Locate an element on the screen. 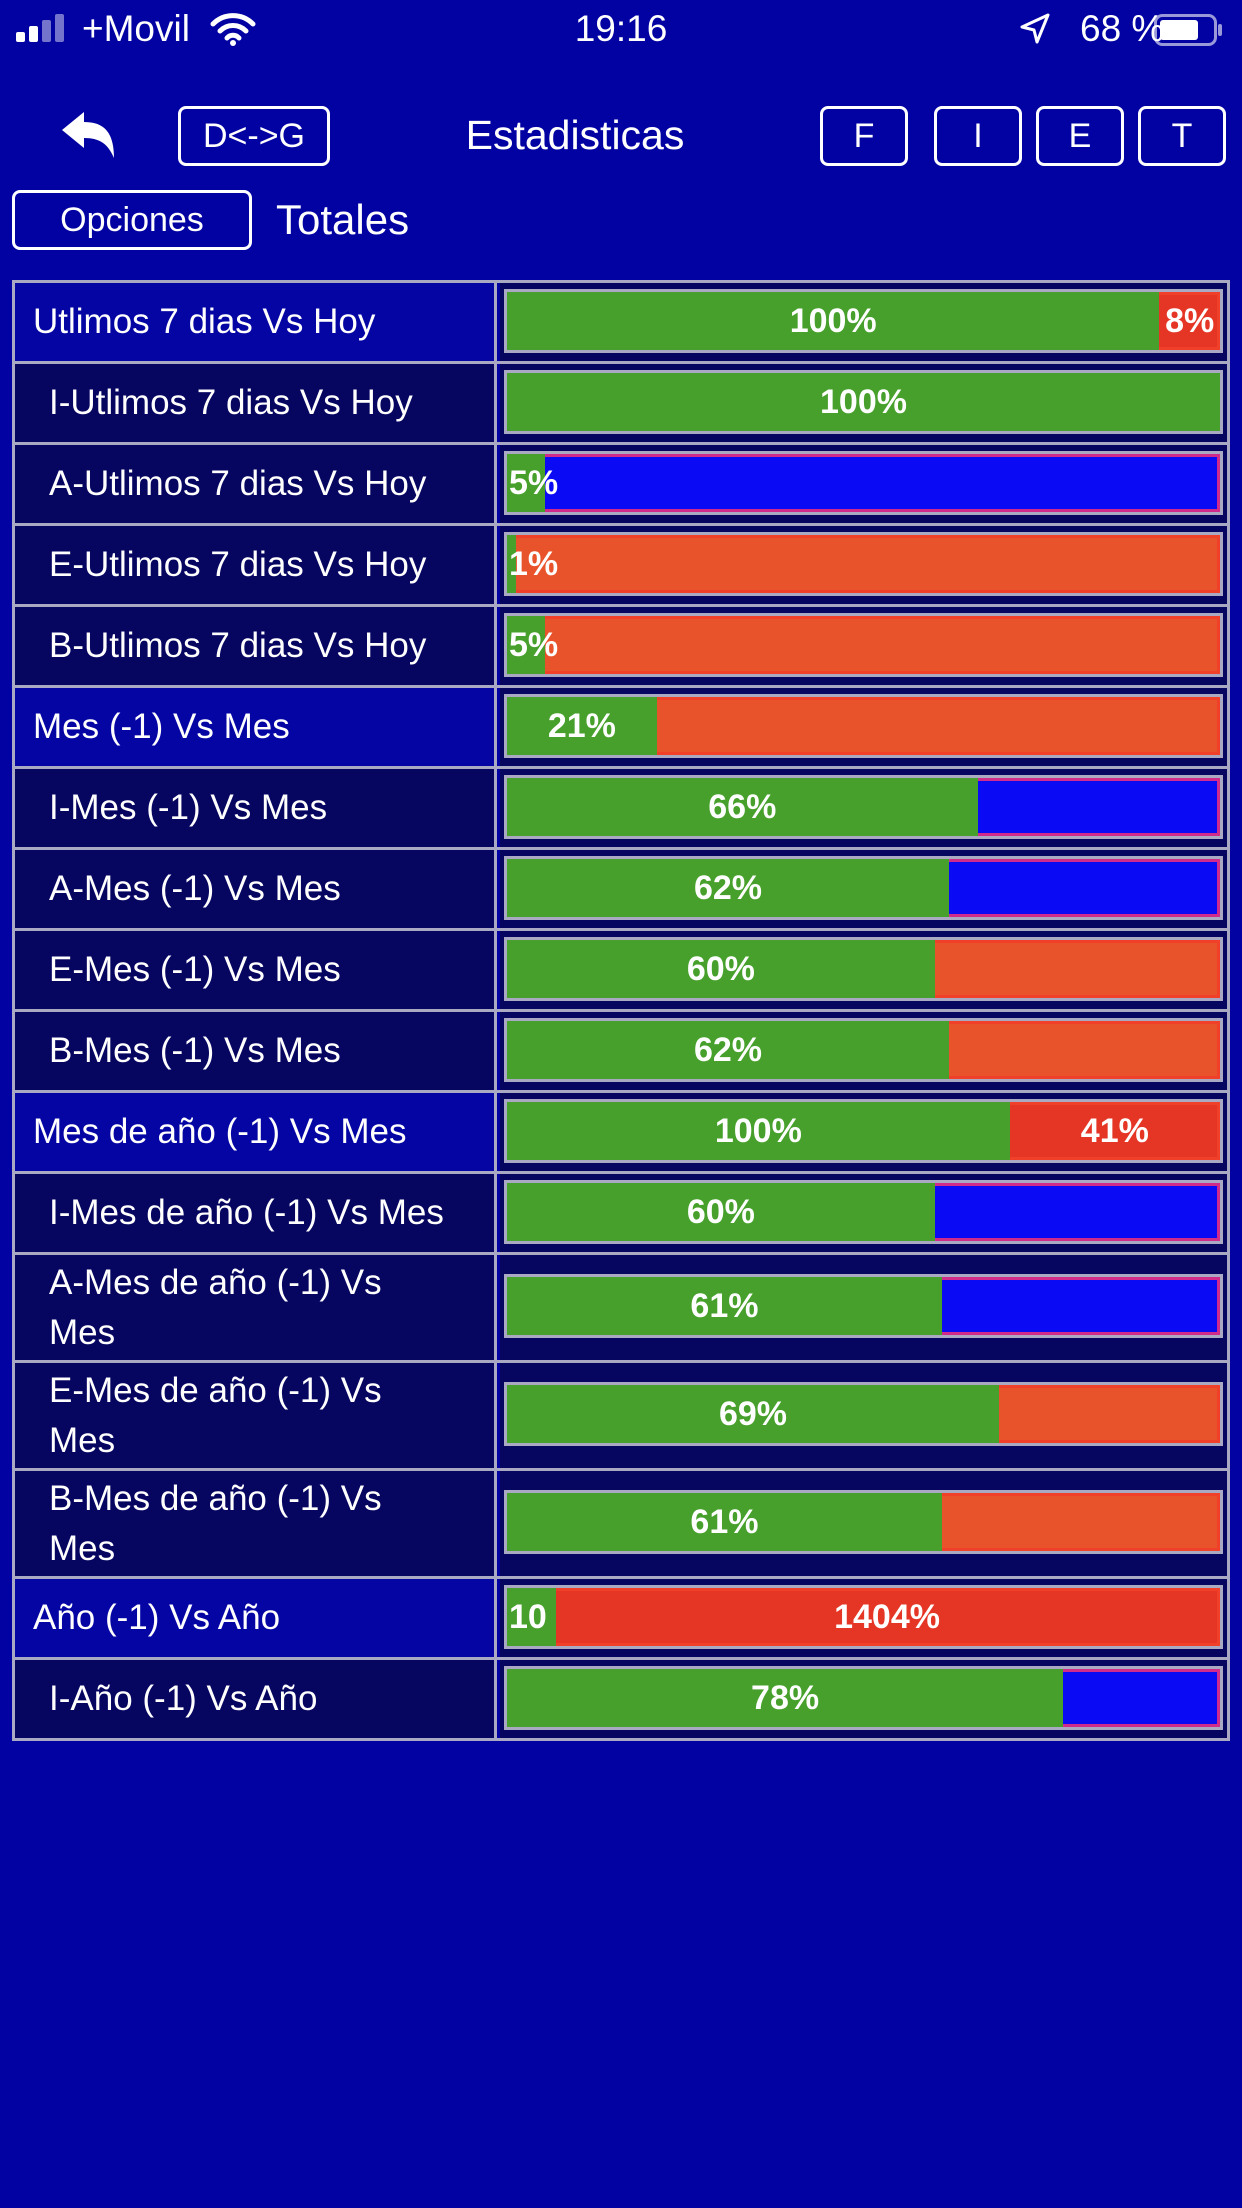  row-label: E-Utlimos 7 dias Vs Hoy is located at coordinates (256, 565).